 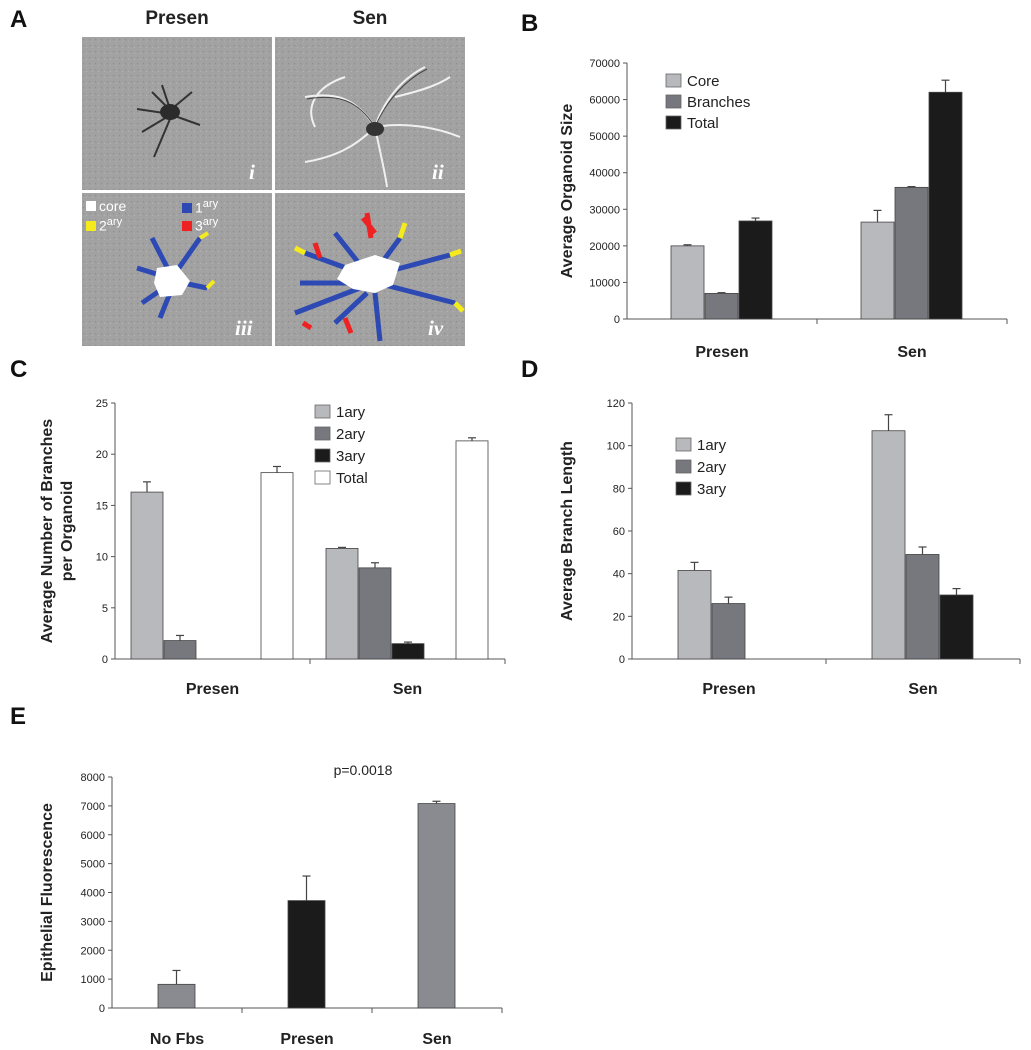 What do you see at coordinates (911, 253) in the screenshot?
I see `bar-sen-branches` at bounding box center [911, 253].